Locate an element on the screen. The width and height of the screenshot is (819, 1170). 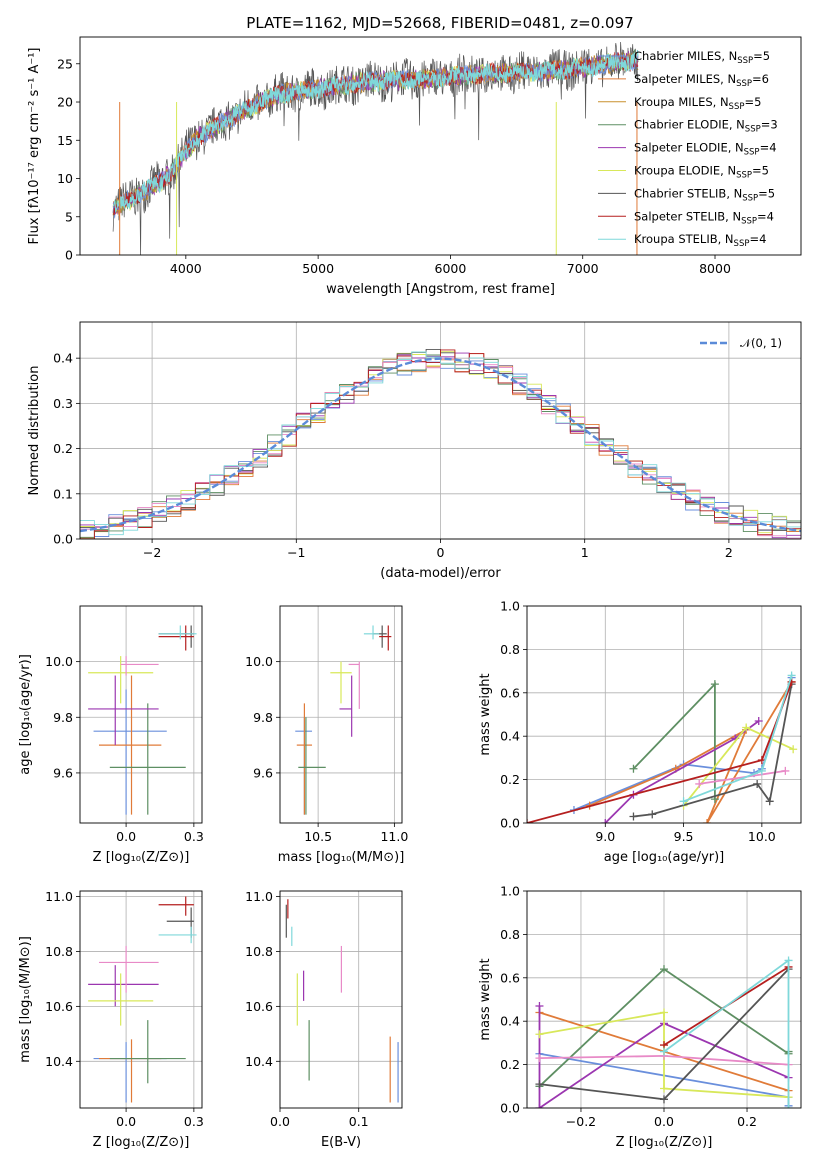
y-tick-label: 0.0 is located at coordinates (63, 539).